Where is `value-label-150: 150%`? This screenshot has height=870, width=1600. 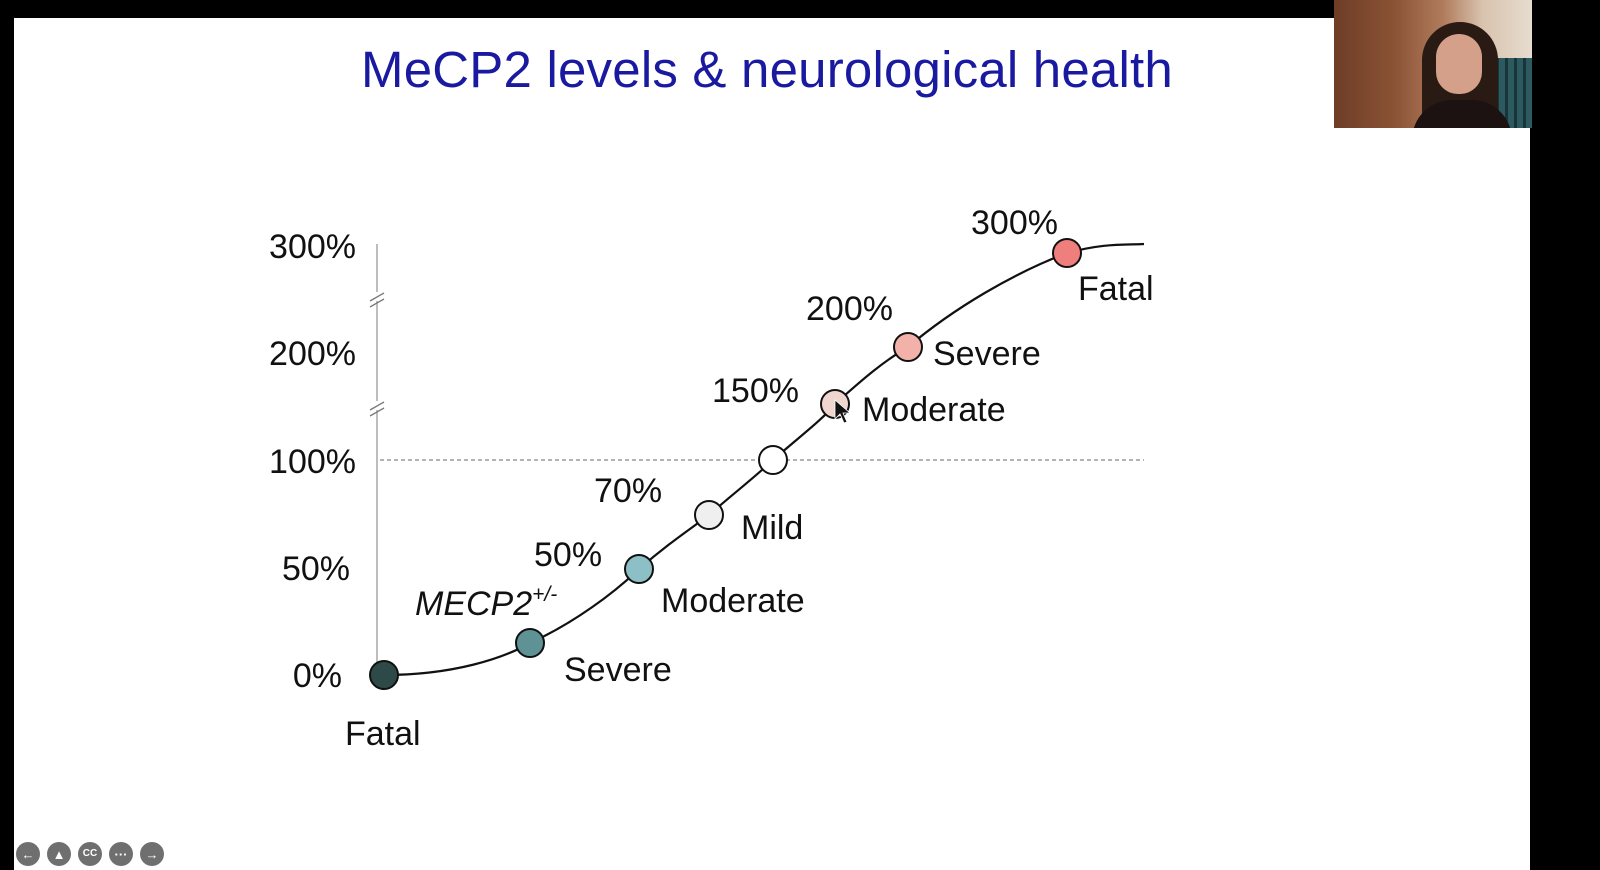 value-label-150: 150% is located at coordinates (755, 391).